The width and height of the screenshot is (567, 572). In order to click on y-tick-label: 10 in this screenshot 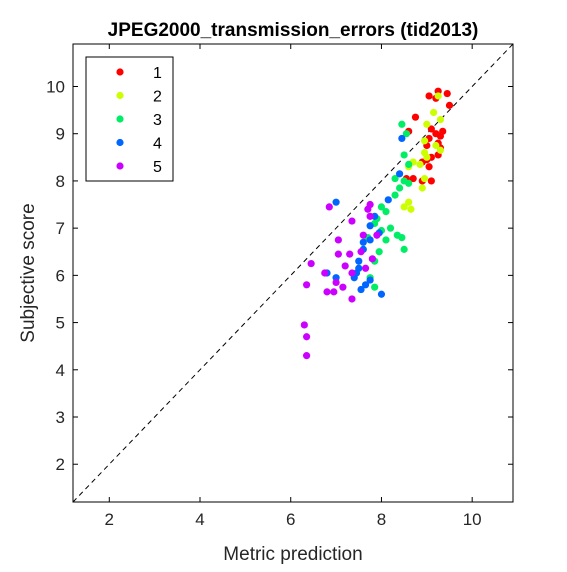, I will do `click(55, 86)`.